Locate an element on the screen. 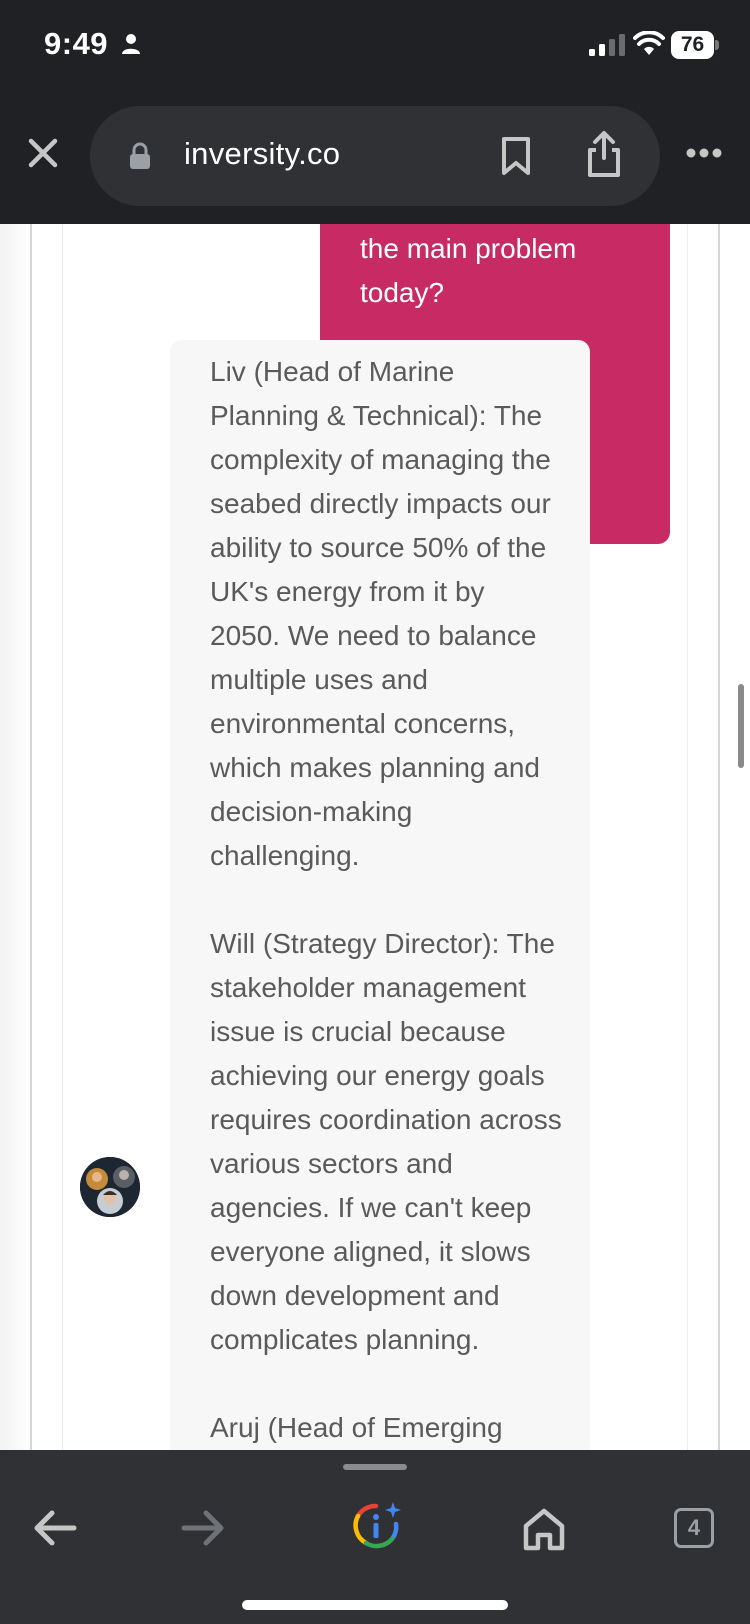  tab-switcher-button: 4 is located at coordinates (694, 1528).